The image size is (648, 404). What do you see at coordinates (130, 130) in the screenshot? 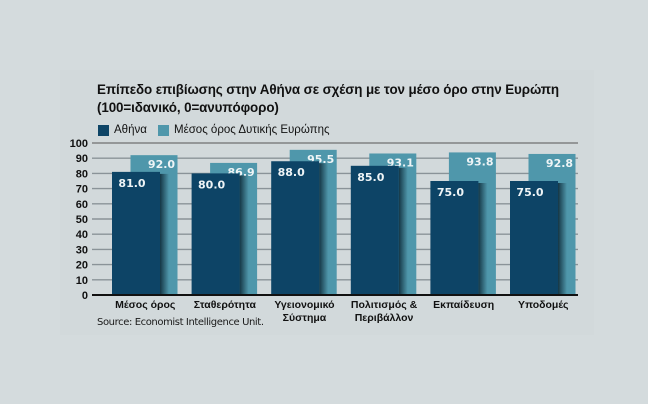
I see `legend-label-athens: Αθήνα` at bounding box center [130, 130].